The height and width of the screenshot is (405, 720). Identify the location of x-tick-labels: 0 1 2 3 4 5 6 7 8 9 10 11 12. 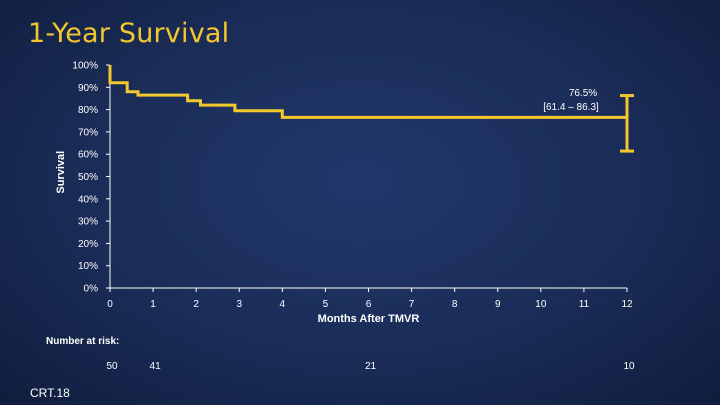
(370, 304).